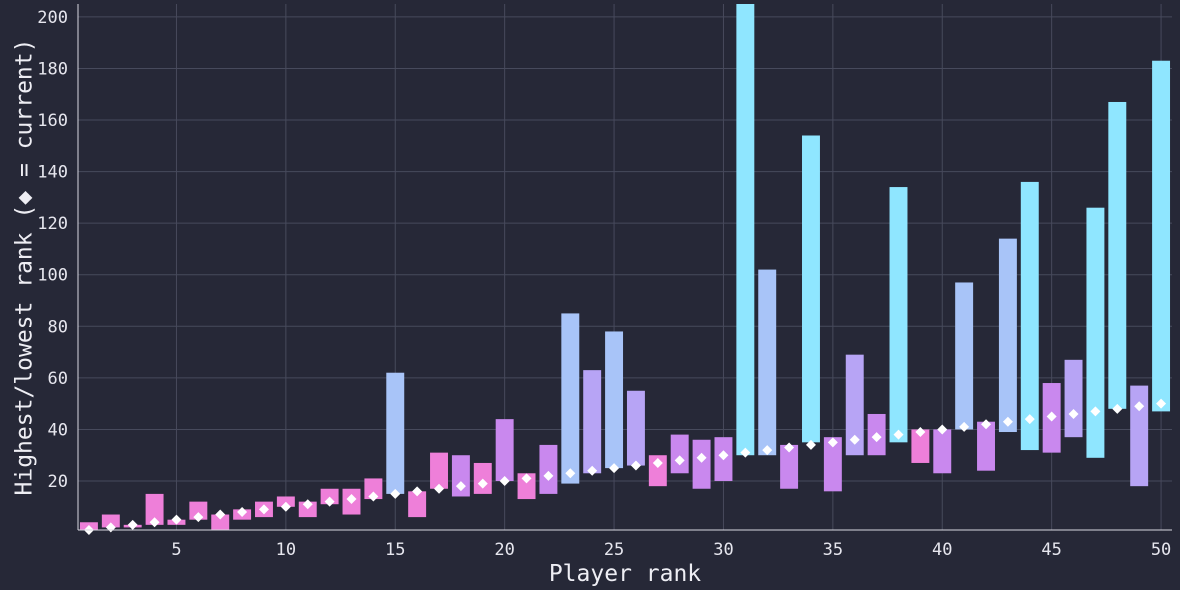  I want to click on x-tick-label: 5, so click(176, 550).